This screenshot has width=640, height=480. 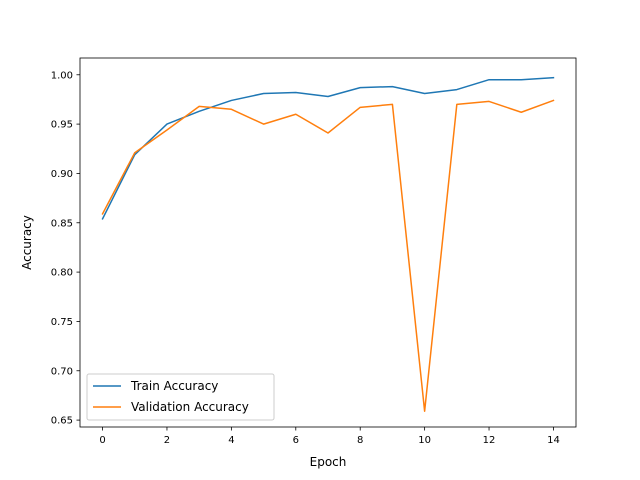 What do you see at coordinates (65, 248) in the screenshot?
I see `y-axis-ticks: 0.65 0.70 0.75 0.80 0.85 0.90 0.95 1.00` at bounding box center [65, 248].